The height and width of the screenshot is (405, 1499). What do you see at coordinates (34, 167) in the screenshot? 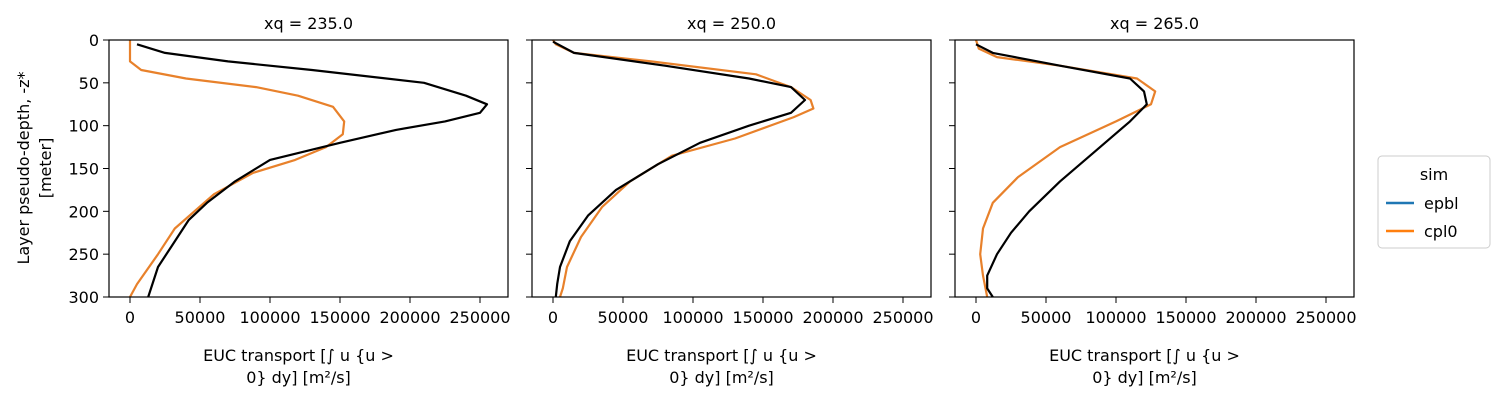
I see `y-axis-label: Layer pseudo-depth, -z* [meter]` at bounding box center [34, 167].